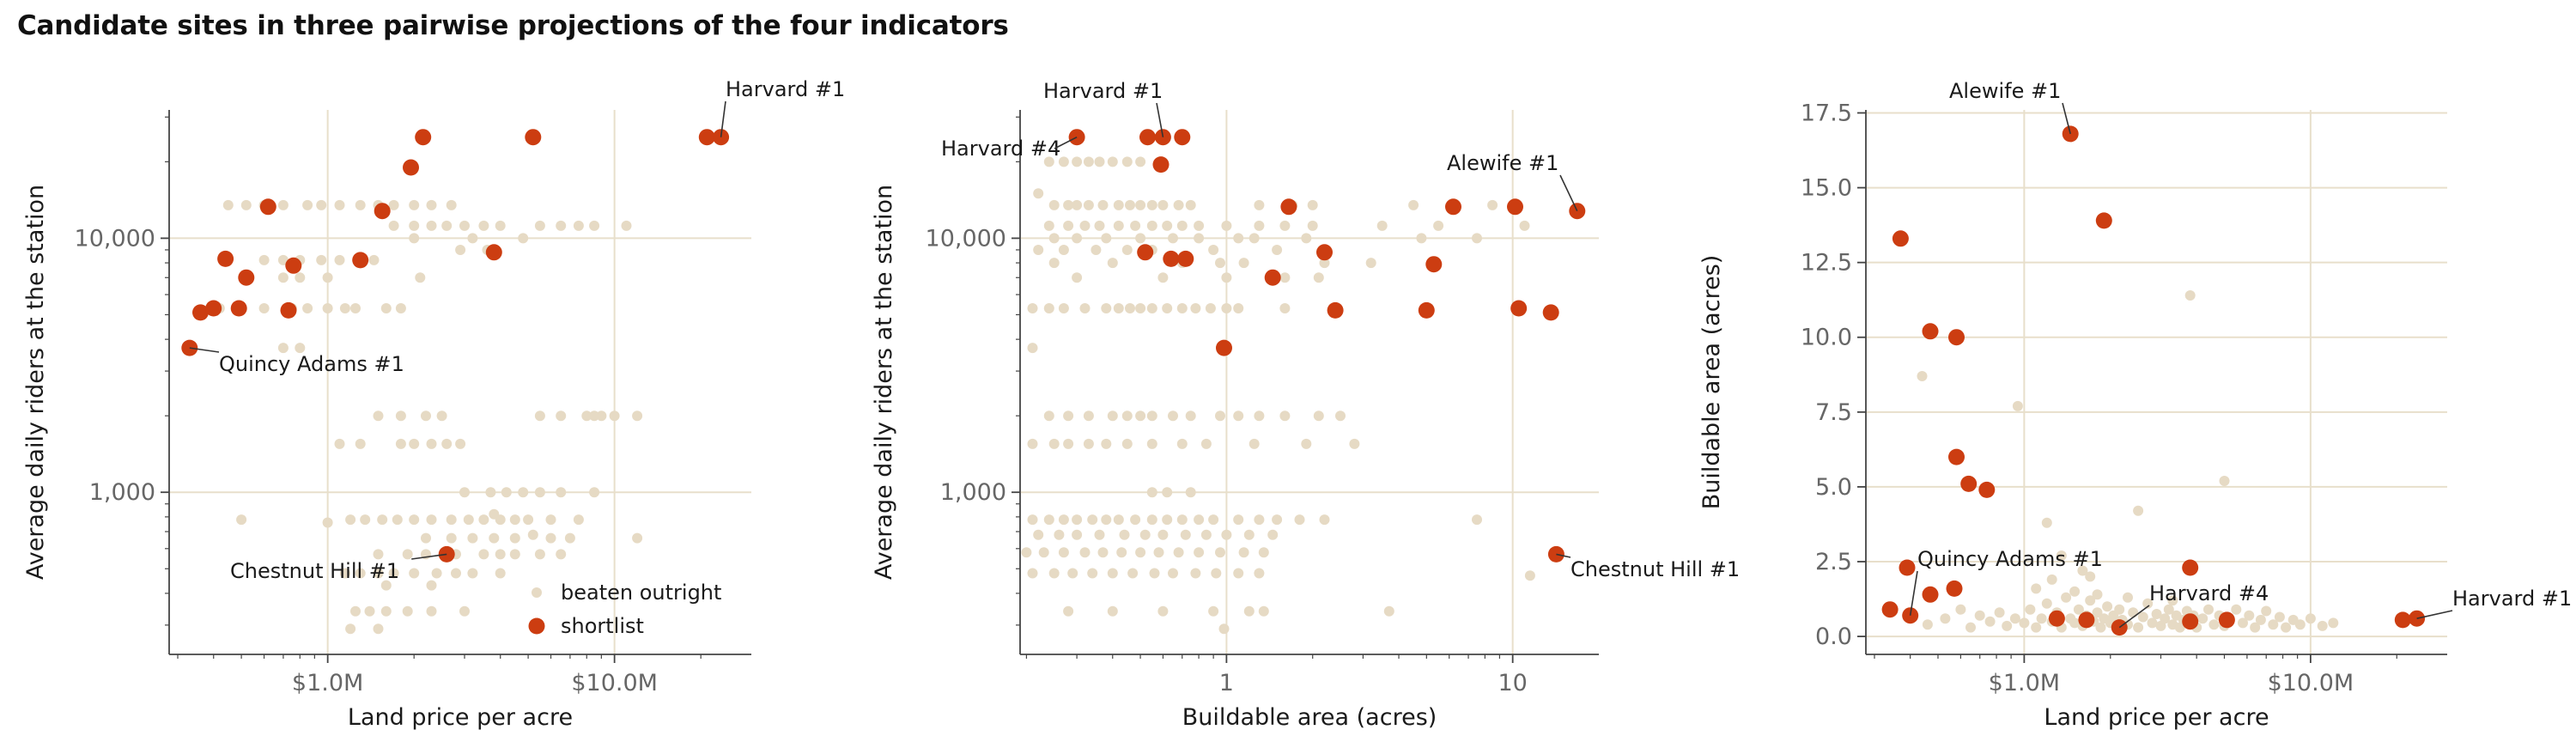 The height and width of the screenshot is (748, 2576). I want to click on y-axis-label: Average daily riders at the station, so click(36, 382).